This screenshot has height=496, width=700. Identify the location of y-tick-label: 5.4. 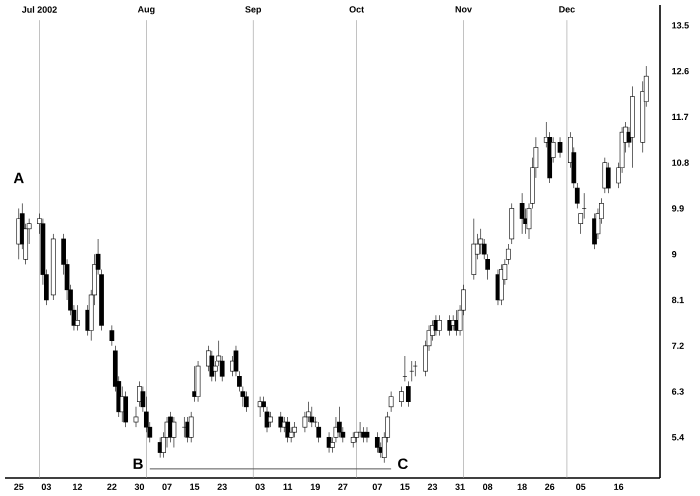
(678, 437).